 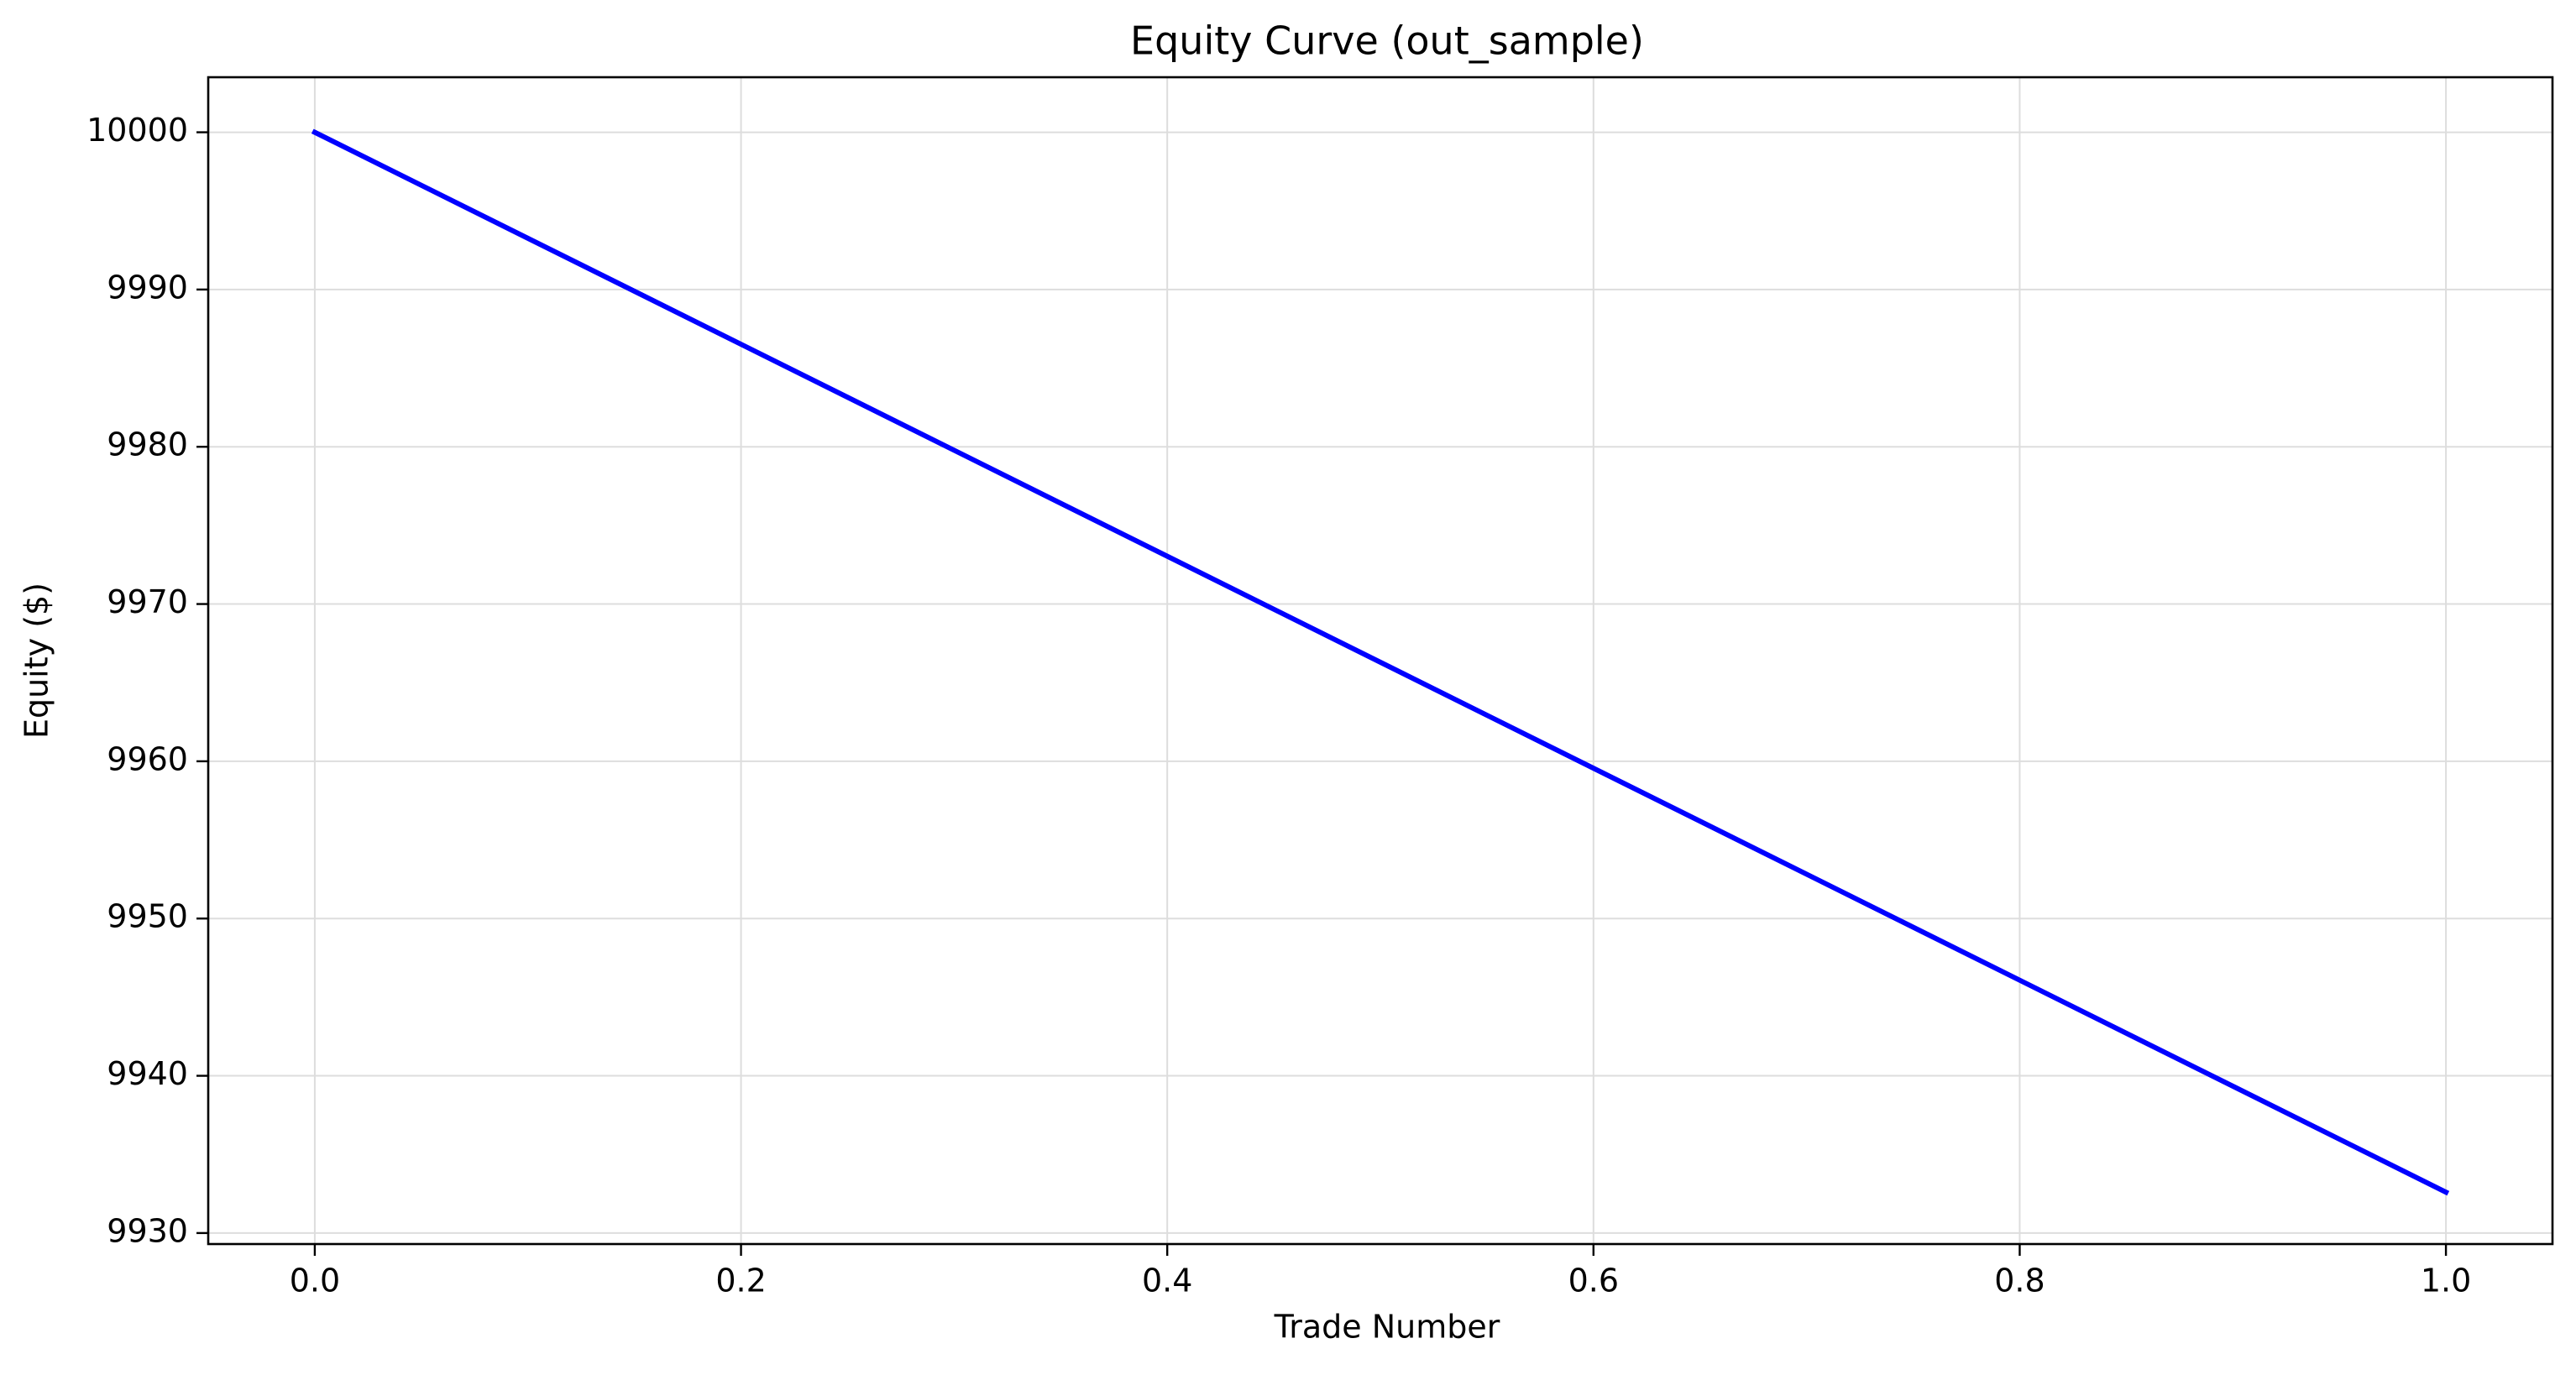 What do you see at coordinates (315, 1281) in the screenshot?
I see `x-tick-label: 0.0` at bounding box center [315, 1281].